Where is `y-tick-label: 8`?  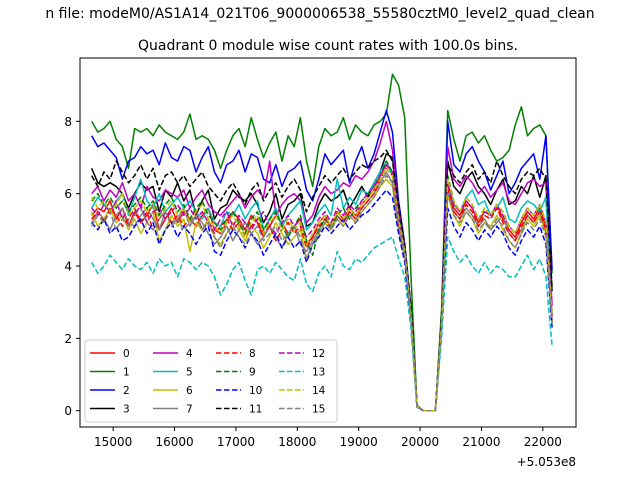
y-tick-label: 8 is located at coordinates (68, 122).